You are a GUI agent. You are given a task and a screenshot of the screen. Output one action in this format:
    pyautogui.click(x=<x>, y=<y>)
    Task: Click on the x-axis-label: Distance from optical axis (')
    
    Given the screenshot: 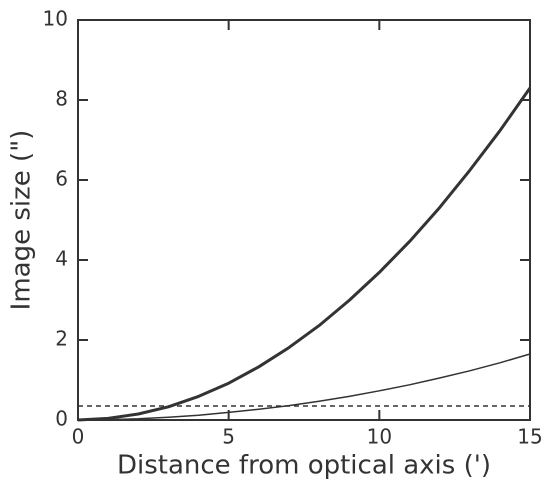 What is the action you would take?
    pyautogui.click(x=304, y=466)
    